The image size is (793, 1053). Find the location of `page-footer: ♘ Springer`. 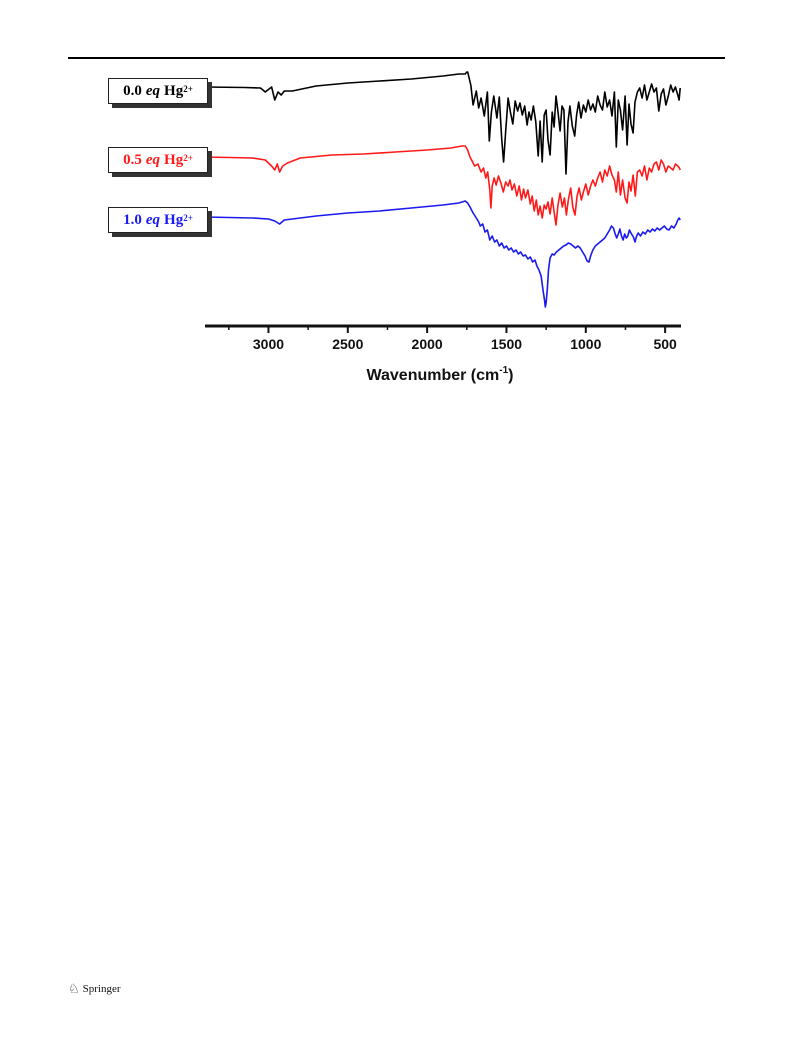

page-footer: ♘ Springer is located at coordinates (94, 989).